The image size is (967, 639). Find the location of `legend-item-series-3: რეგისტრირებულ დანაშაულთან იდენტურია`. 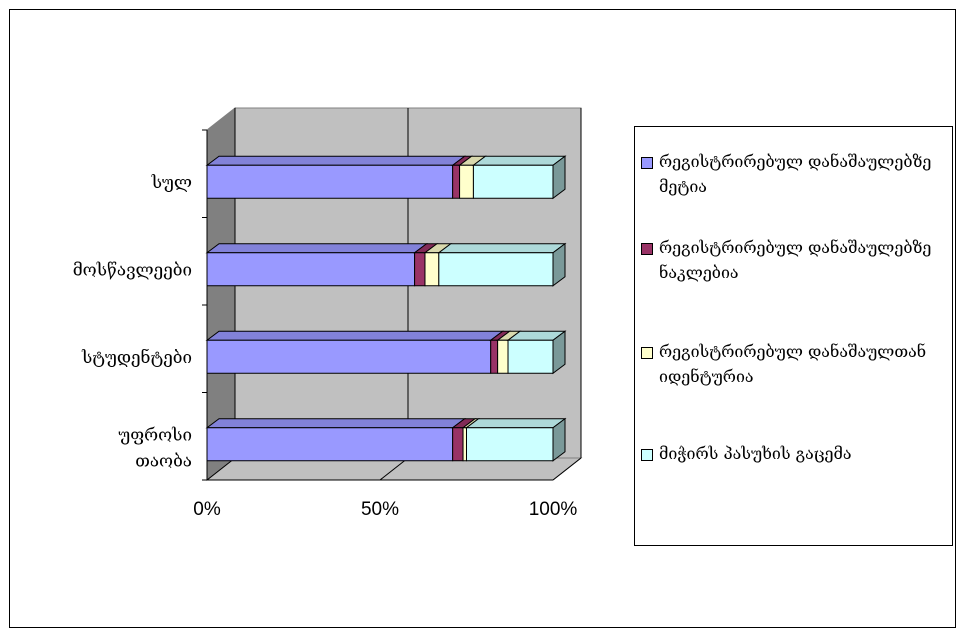

legend-item-series-3: რეგისტრირებულ დანაშაულთან იდენტურია is located at coordinates (790, 364).